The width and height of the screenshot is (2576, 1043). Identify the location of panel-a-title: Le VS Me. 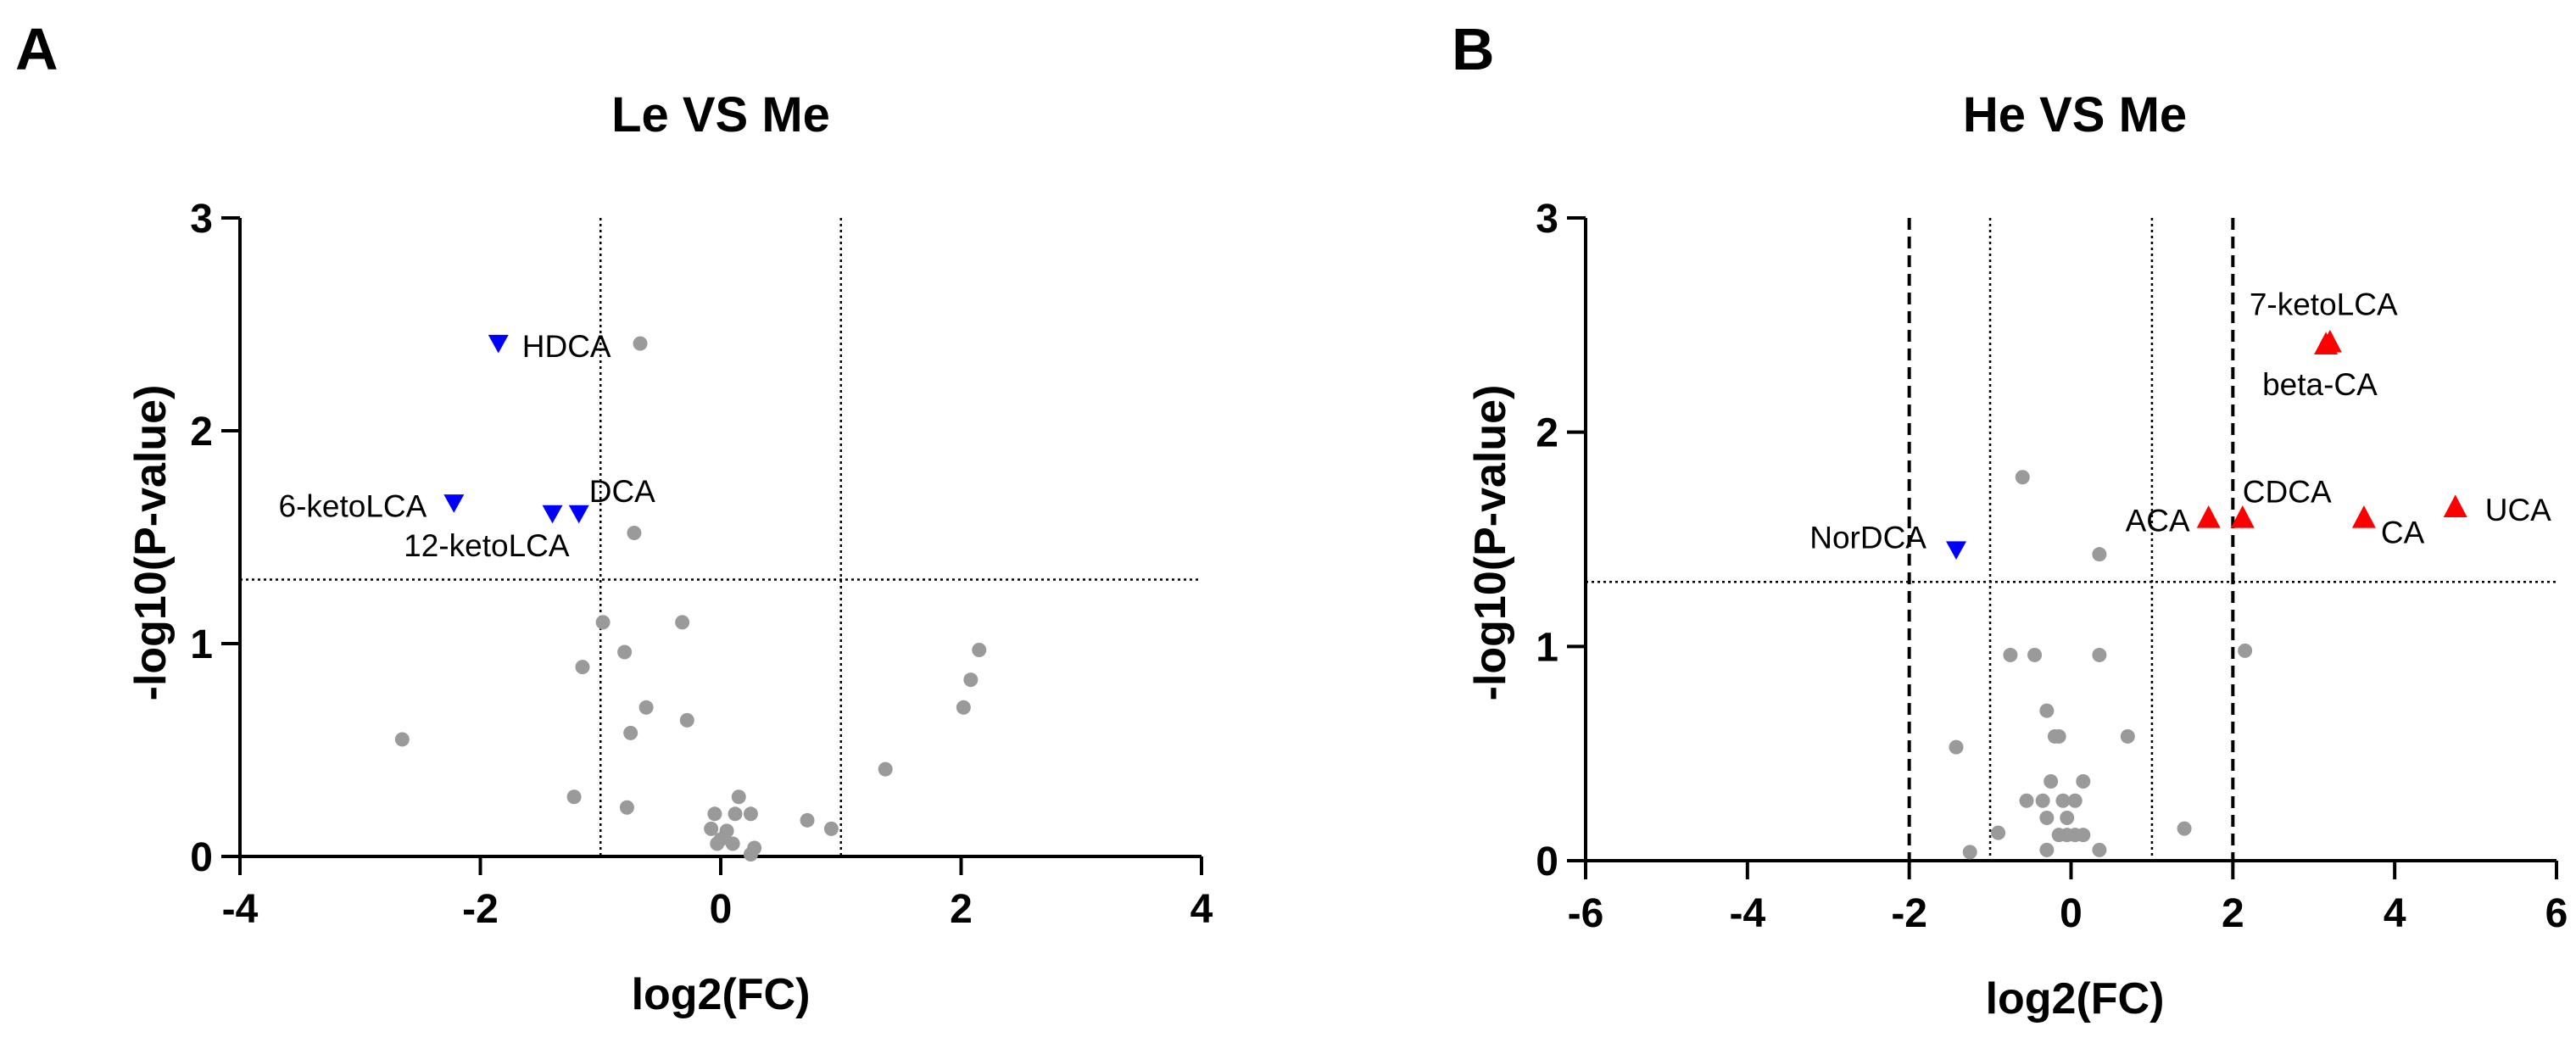
(720, 114).